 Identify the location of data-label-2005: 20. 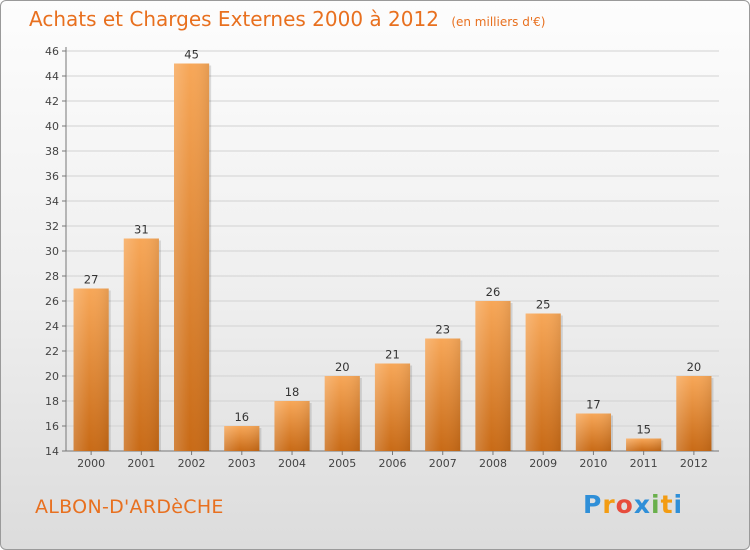
(342, 367).